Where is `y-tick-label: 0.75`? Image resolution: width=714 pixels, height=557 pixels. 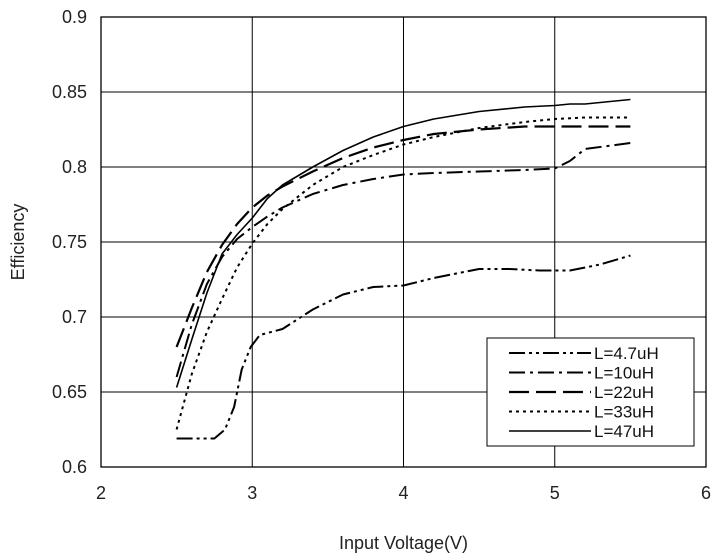
y-tick-label: 0.75 is located at coordinates (69, 242).